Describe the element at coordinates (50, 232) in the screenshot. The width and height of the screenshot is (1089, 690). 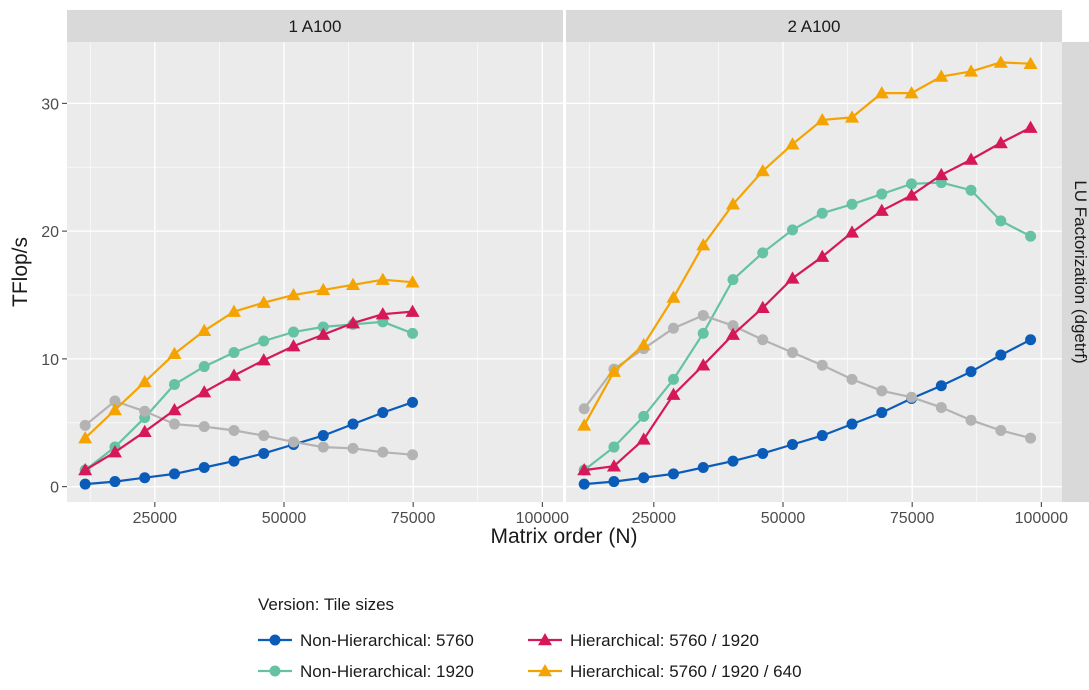
I see `y-tick-label: 20` at that location.